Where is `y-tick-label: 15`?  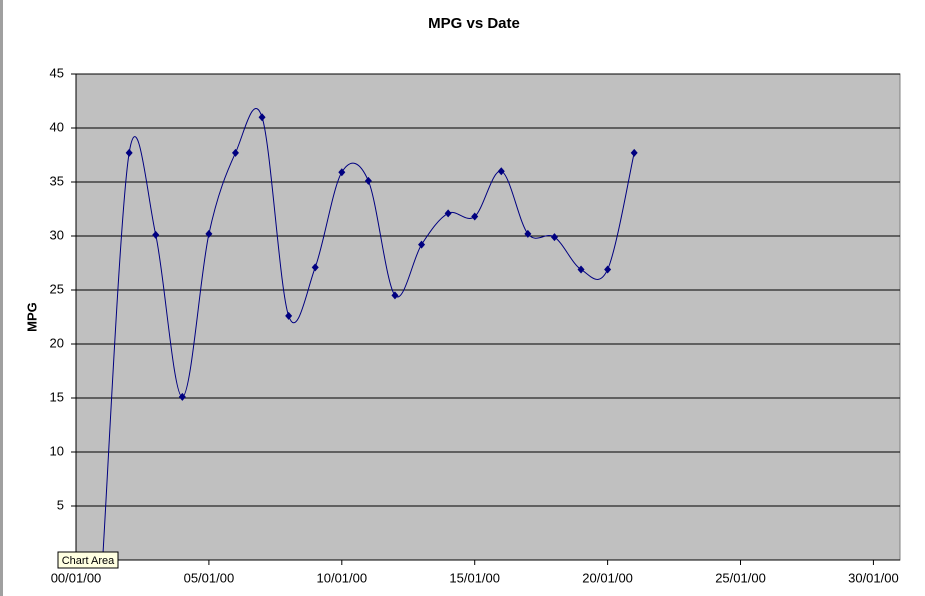
y-tick-label: 15 is located at coordinates (57, 396).